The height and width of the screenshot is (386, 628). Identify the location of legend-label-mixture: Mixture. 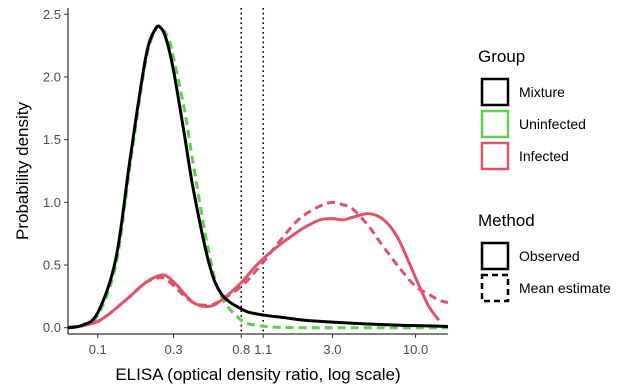
(542, 92).